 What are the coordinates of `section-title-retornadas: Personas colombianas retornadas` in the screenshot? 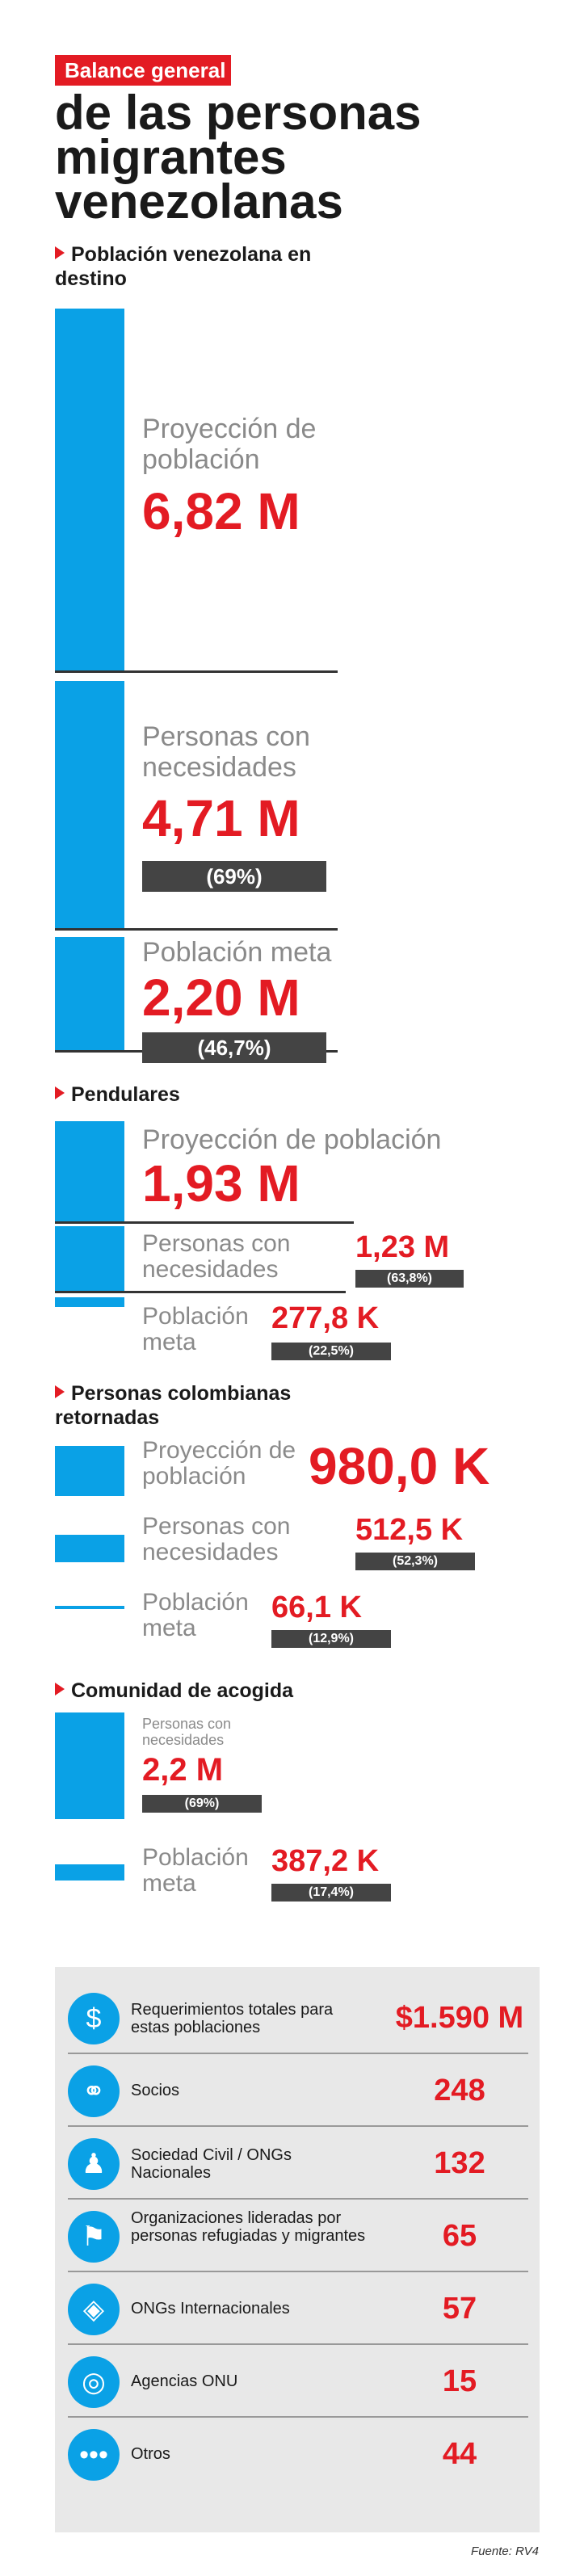 It's located at (173, 1406).